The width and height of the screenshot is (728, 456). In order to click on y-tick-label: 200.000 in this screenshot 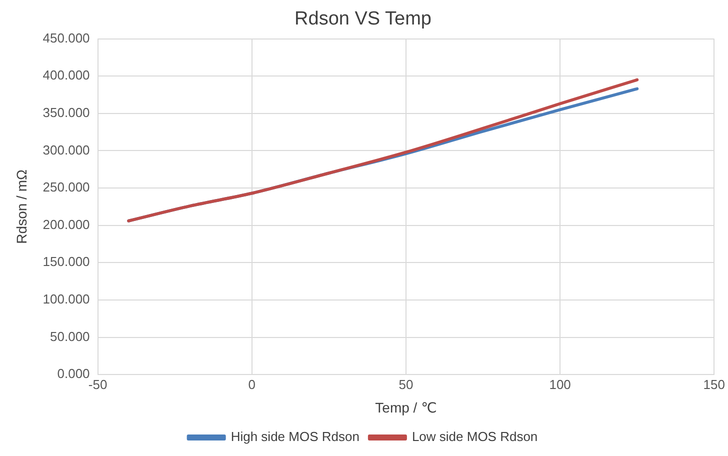, I will do `click(66, 224)`.